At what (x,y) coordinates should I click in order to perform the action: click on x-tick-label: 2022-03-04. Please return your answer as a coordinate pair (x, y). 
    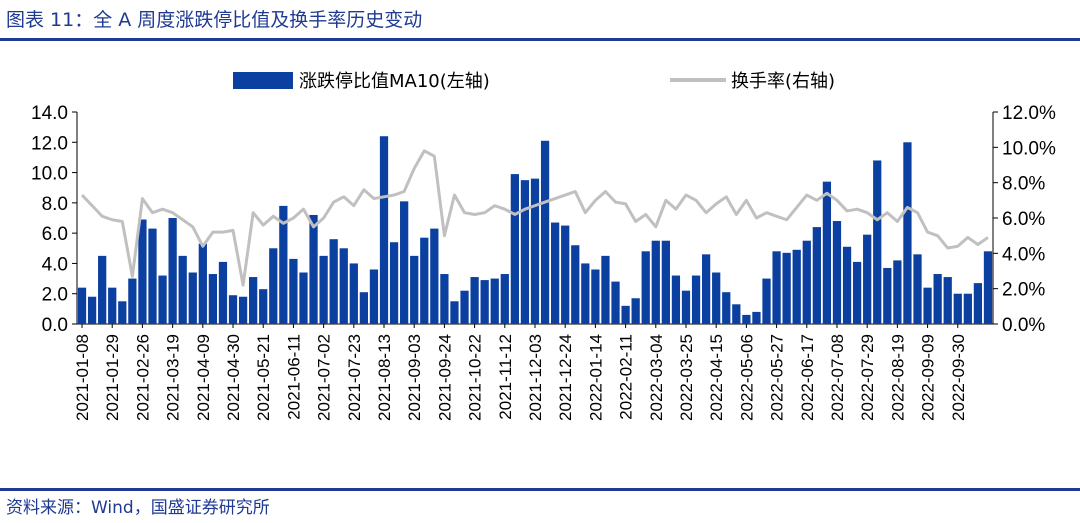
    Looking at the image, I should click on (656, 377).